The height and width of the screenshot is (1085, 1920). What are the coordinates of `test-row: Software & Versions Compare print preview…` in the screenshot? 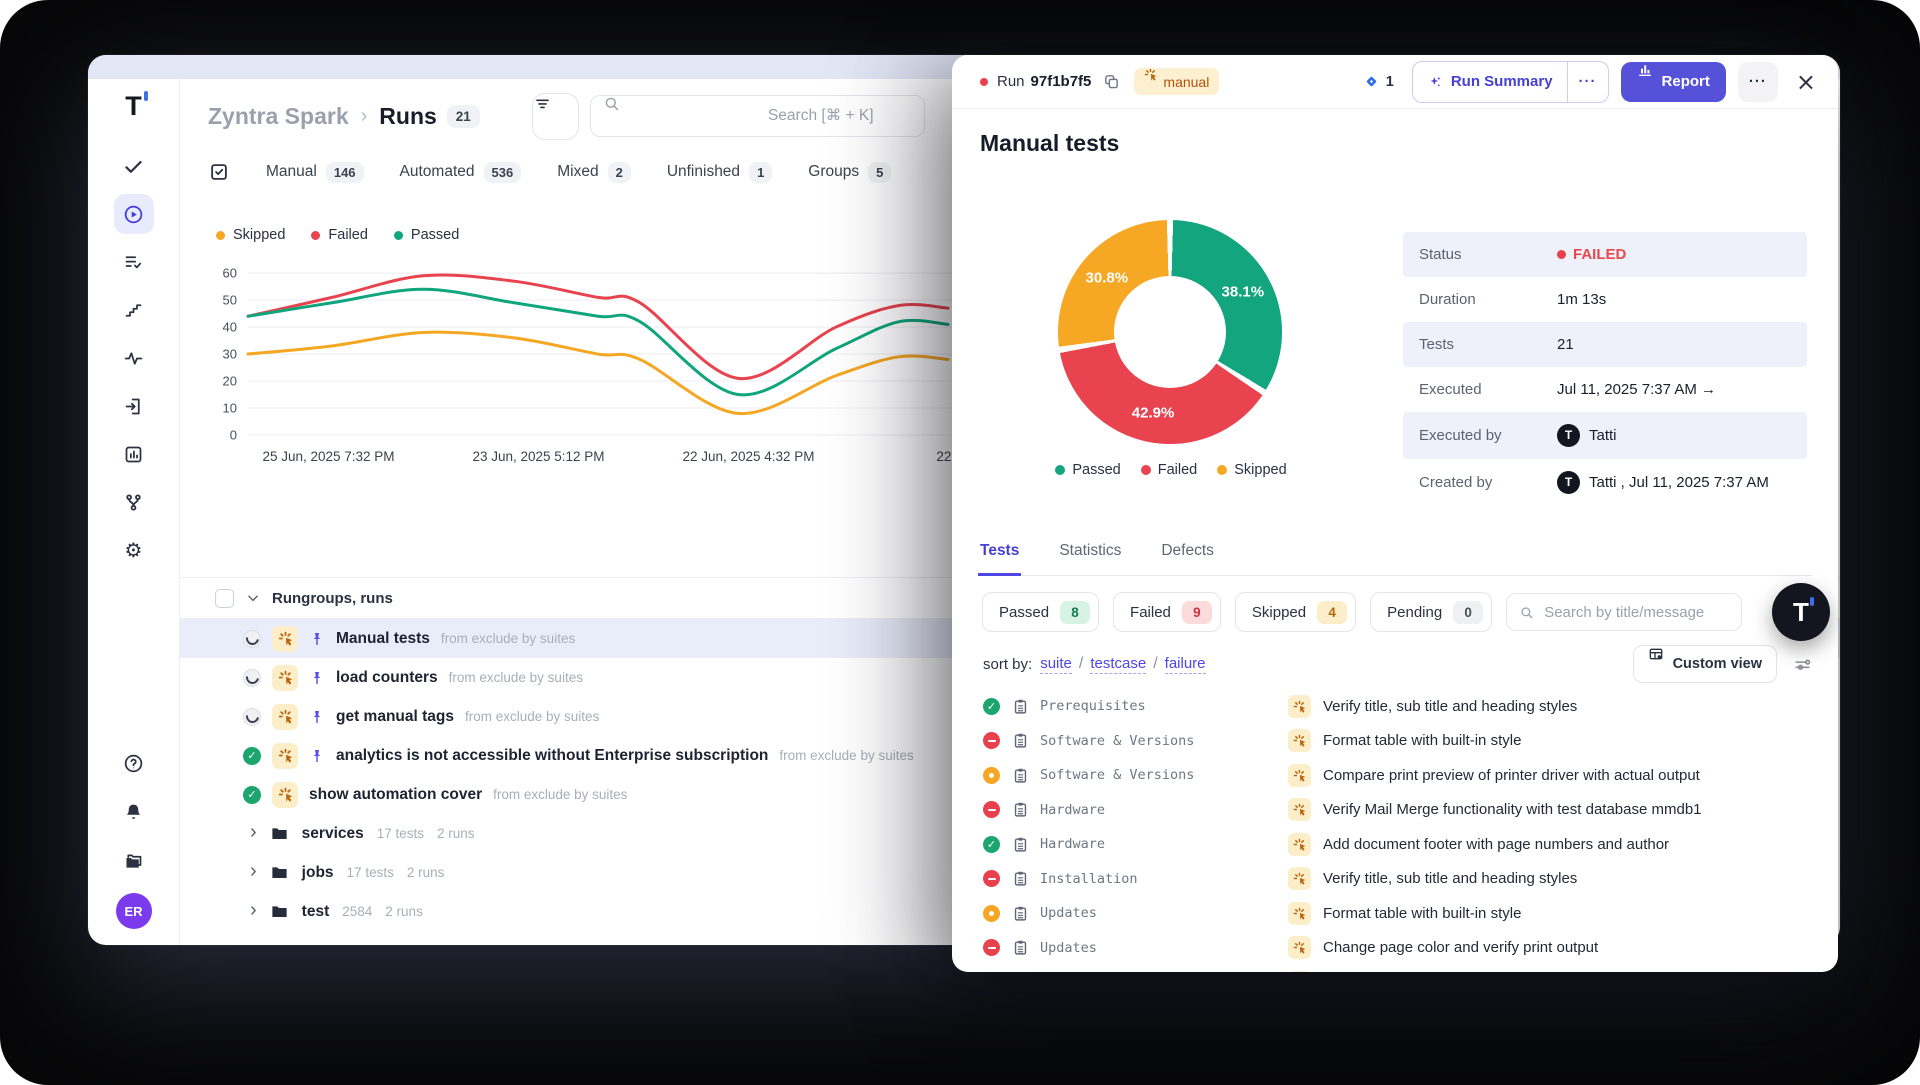 It's located at (1403, 775).